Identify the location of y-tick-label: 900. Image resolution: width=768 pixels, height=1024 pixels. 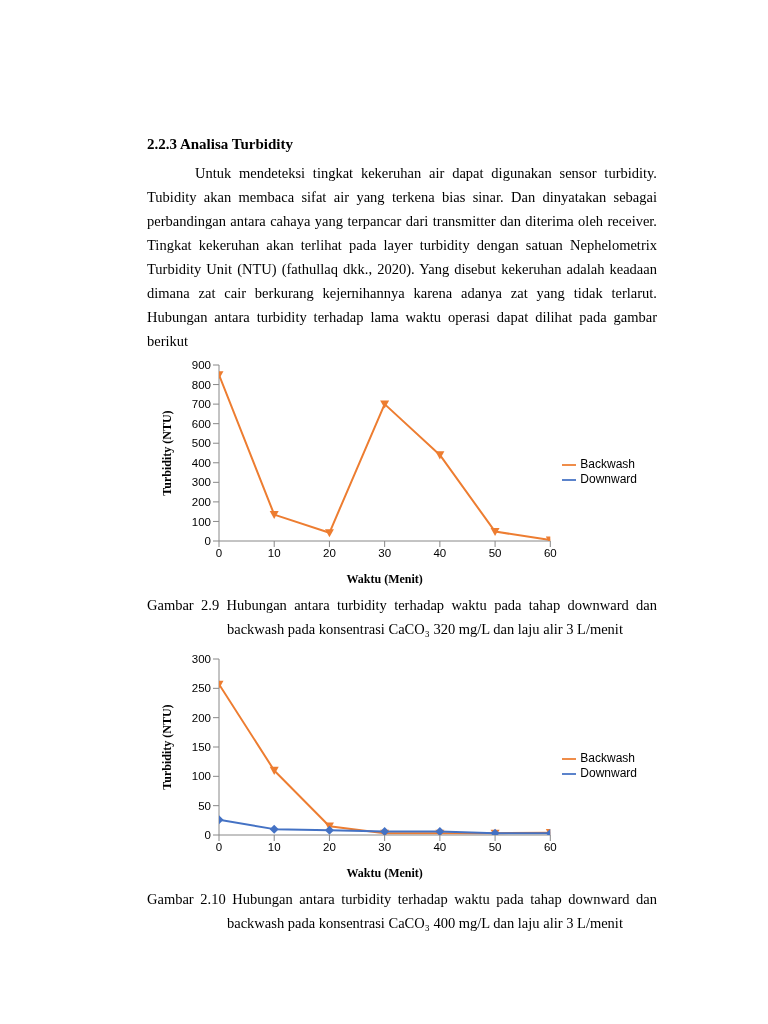
(201, 365).